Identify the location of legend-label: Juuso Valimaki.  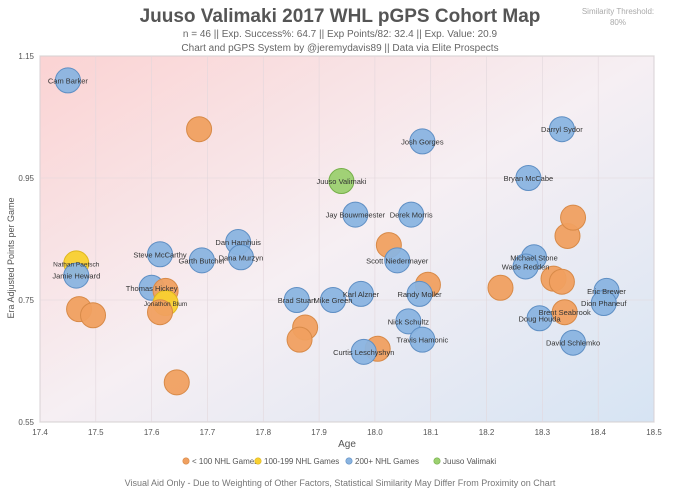
(469, 461).